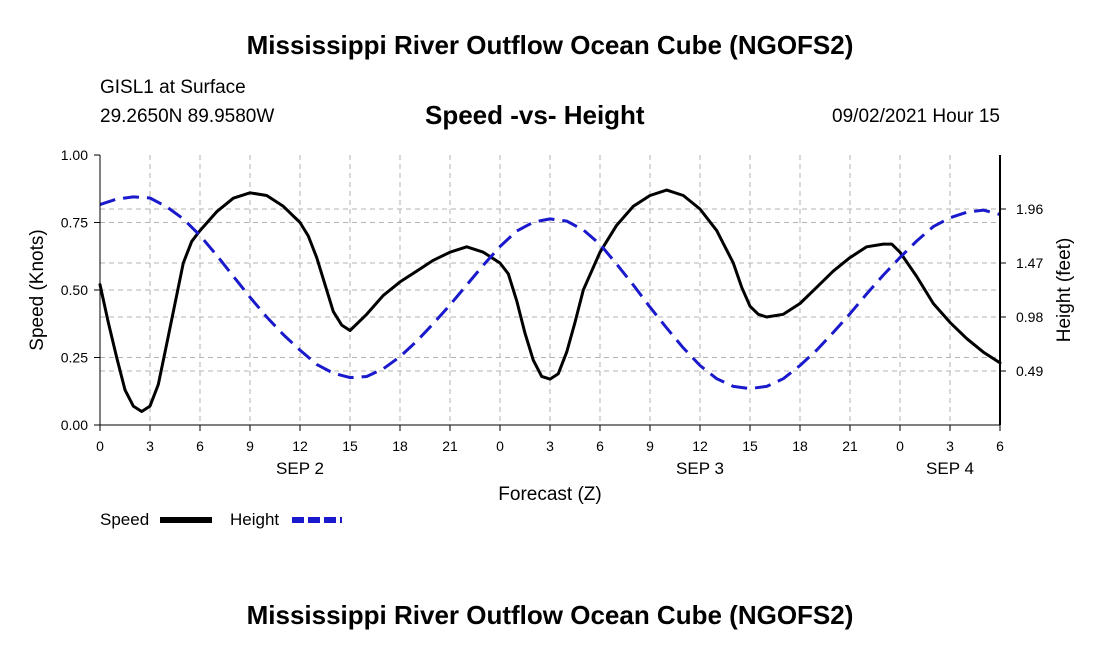 This screenshot has height=650, width=1100. What do you see at coordinates (916, 116) in the screenshot?
I see `datetime-label: 09/02/2021 Hour 15` at bounding box center [916, 116].